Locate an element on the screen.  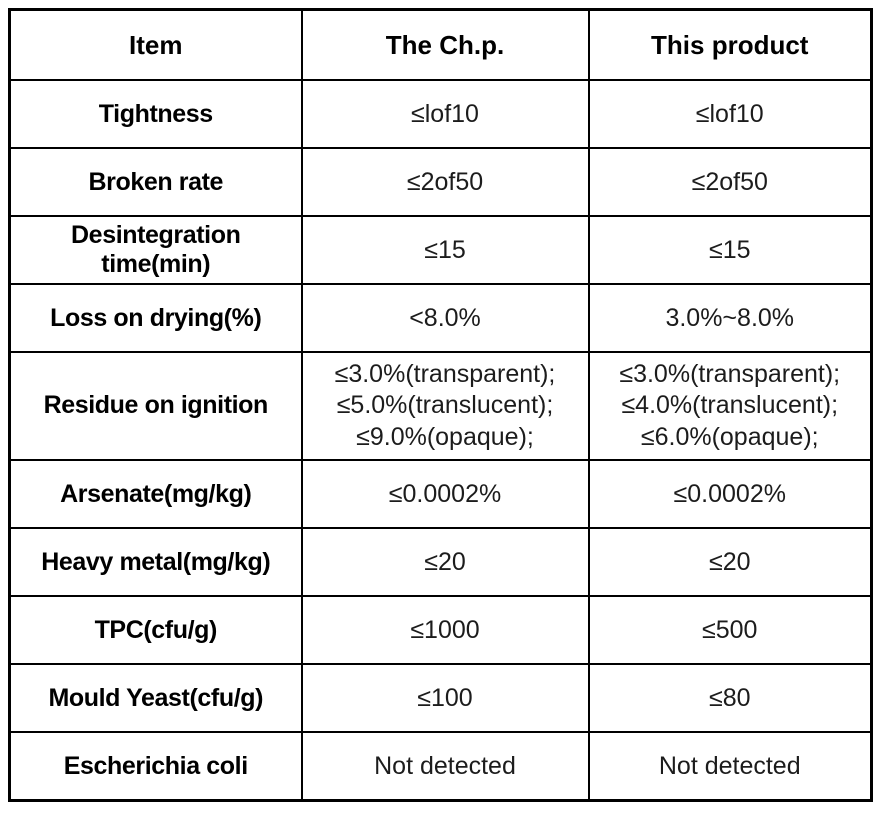
table-row: Broken rate ≤2of50 ≤2of50 is located at coordinates (440, 182).